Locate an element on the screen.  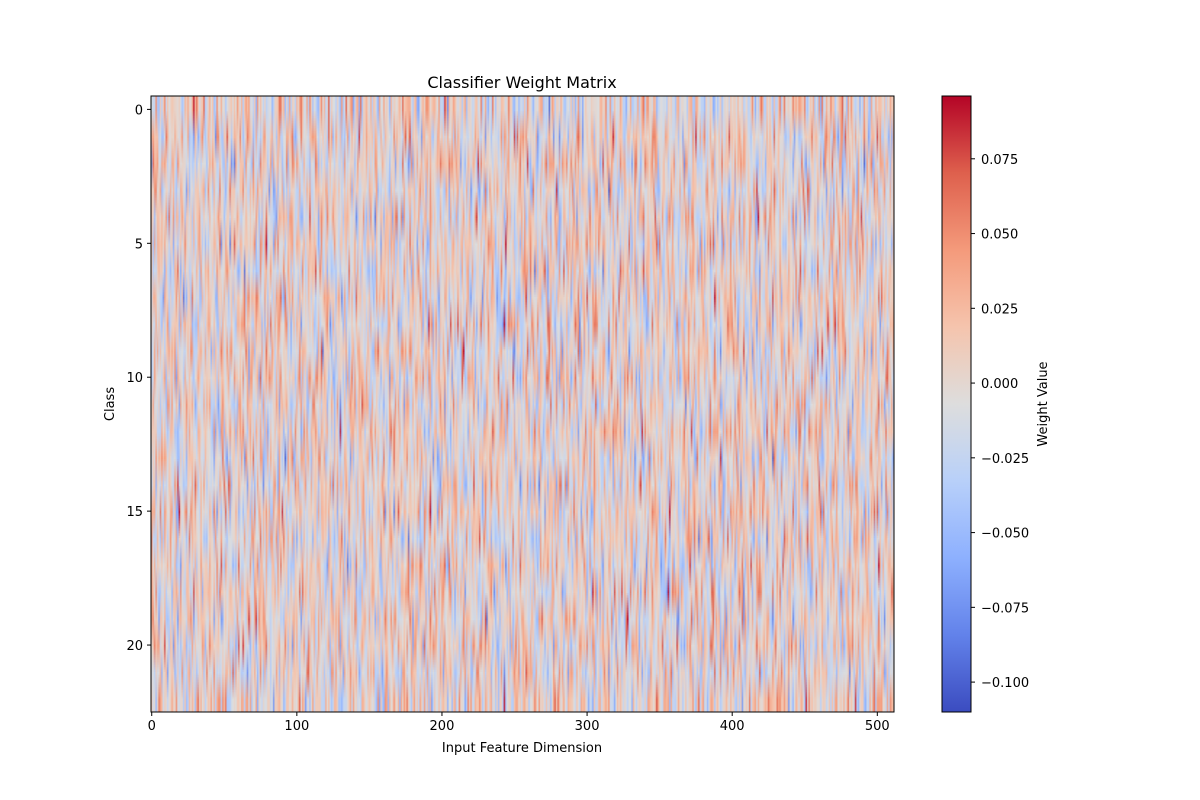
y-tick-label: 20 is located at coordinates (134, 646).